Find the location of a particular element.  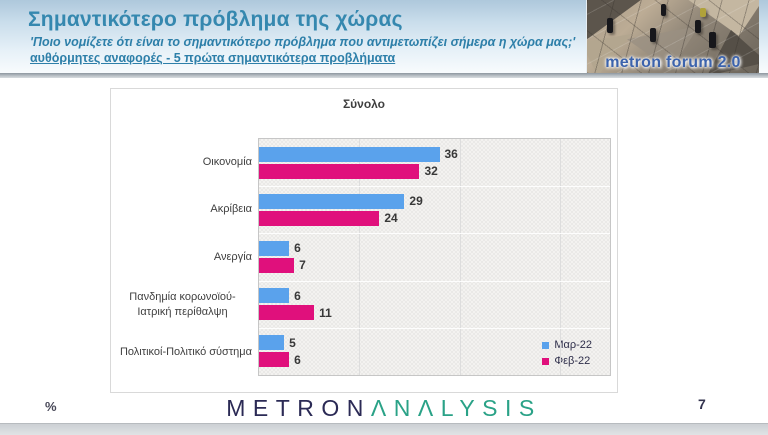

percent-label: % is located at coordinates (51, 406).